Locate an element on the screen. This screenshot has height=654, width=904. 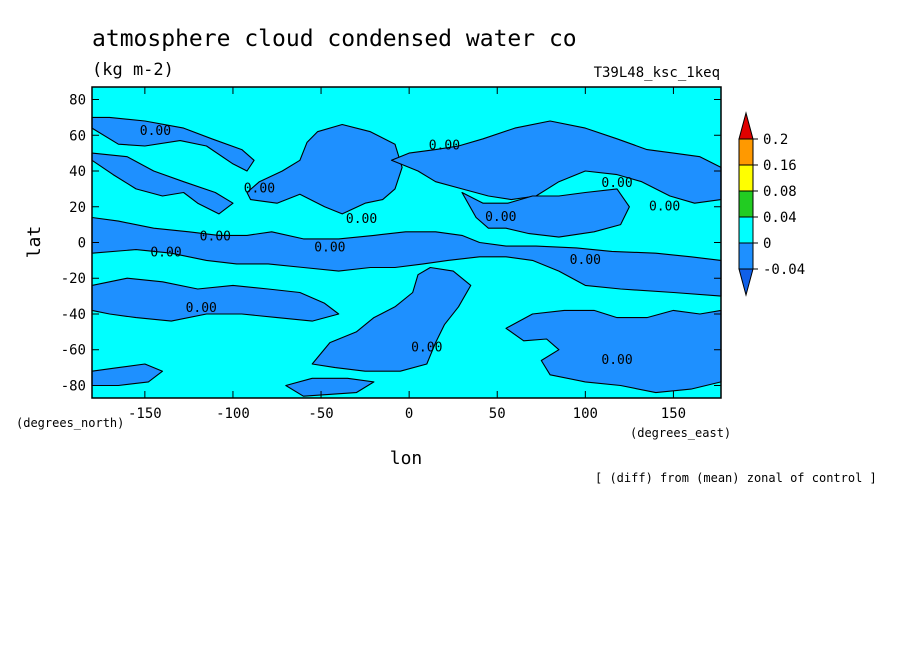
x-tick-label: 150 is located at coordinates (673, 414).